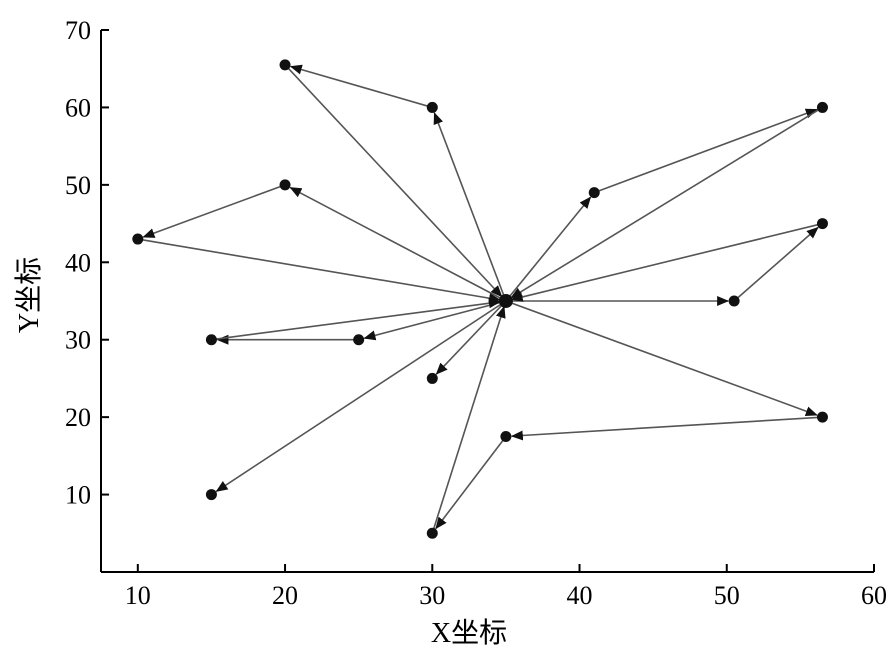  What do you see at coordinates (432, 595) in the screenshot?
I see `x-tick-label: 30` at bounding box center [432, 595].